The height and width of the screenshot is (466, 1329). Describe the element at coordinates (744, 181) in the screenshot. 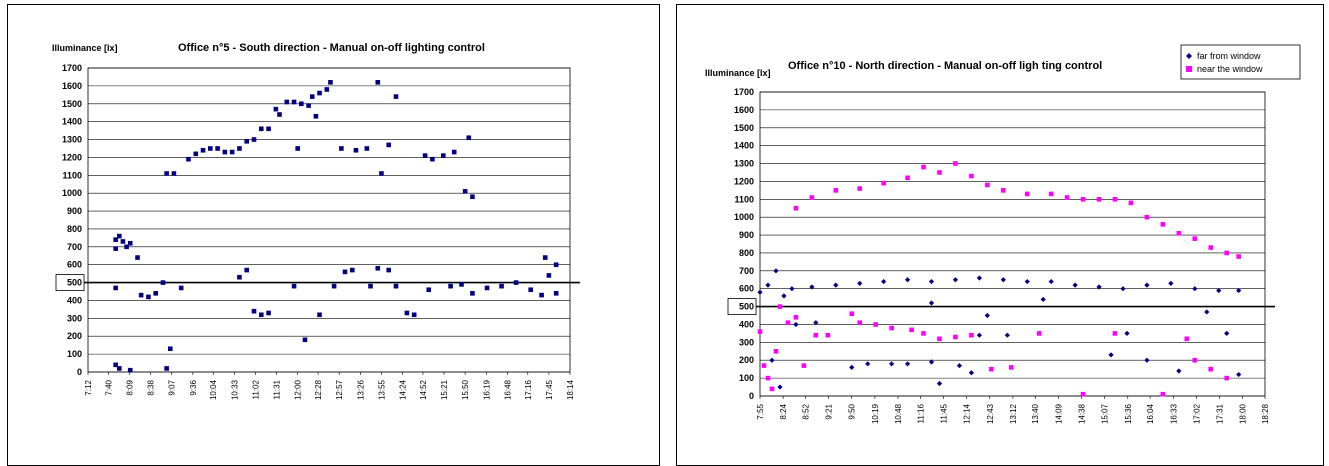

I see `y-tick-label: 1200` at that location.